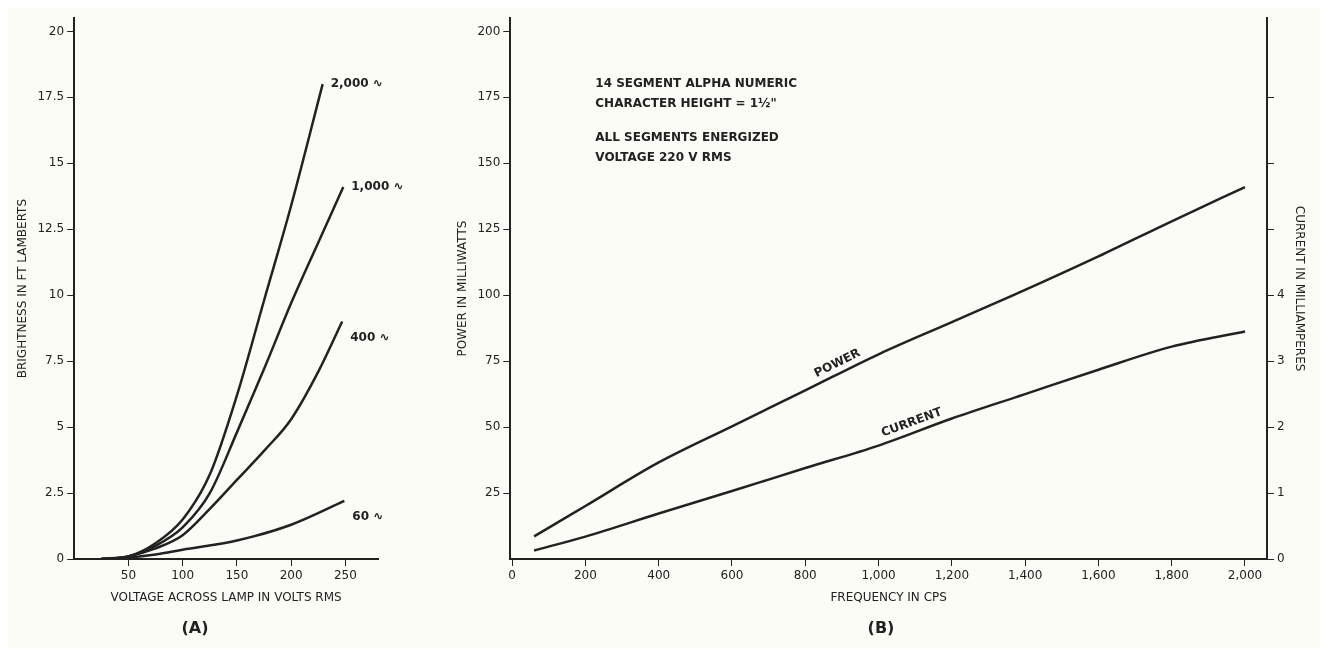  Describe the element at coordinates (128, 575) in the screenshot. I see `x-tick-label: 50` at that location.